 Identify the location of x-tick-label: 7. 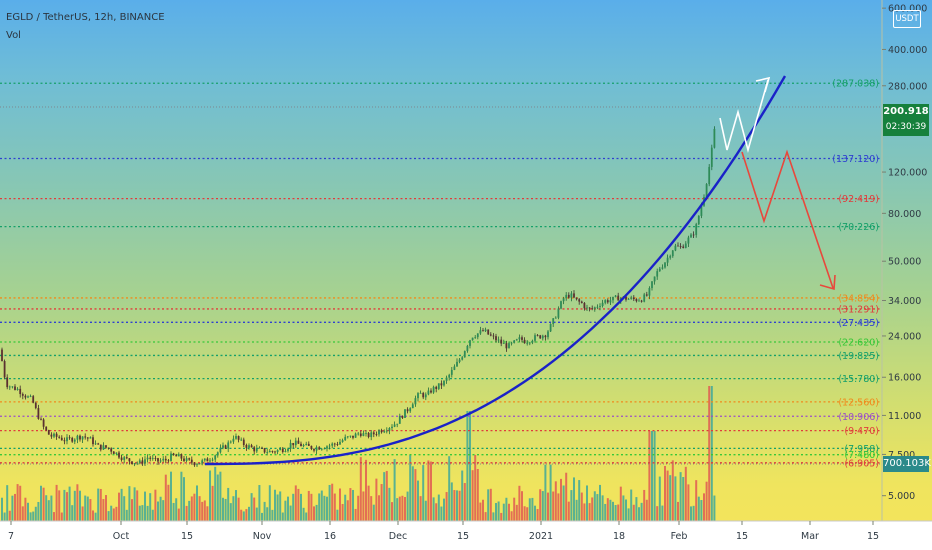
(11, 536).